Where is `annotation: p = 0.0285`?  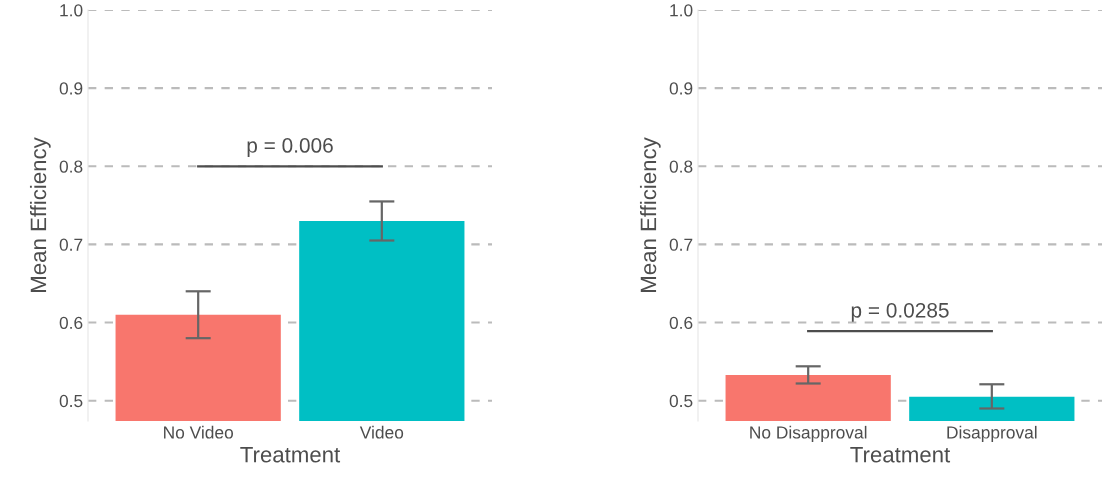
annotation: p = 0.0285 is located at coordinates (900, 312).